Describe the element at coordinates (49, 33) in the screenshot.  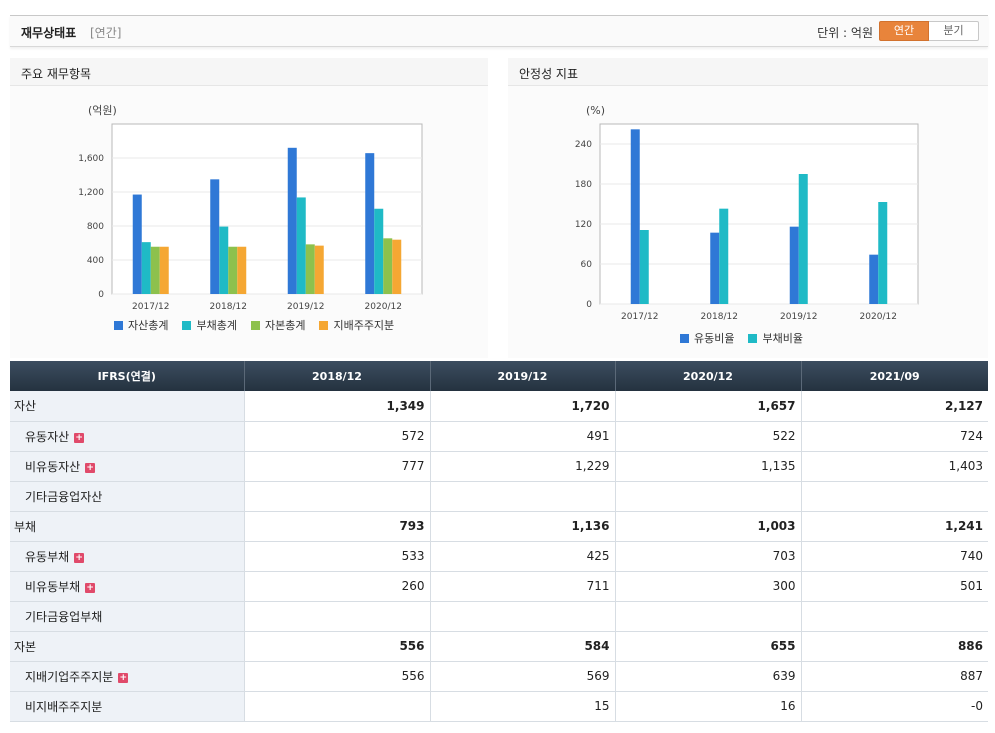
I see `page-title: 재무상태표` at that location.